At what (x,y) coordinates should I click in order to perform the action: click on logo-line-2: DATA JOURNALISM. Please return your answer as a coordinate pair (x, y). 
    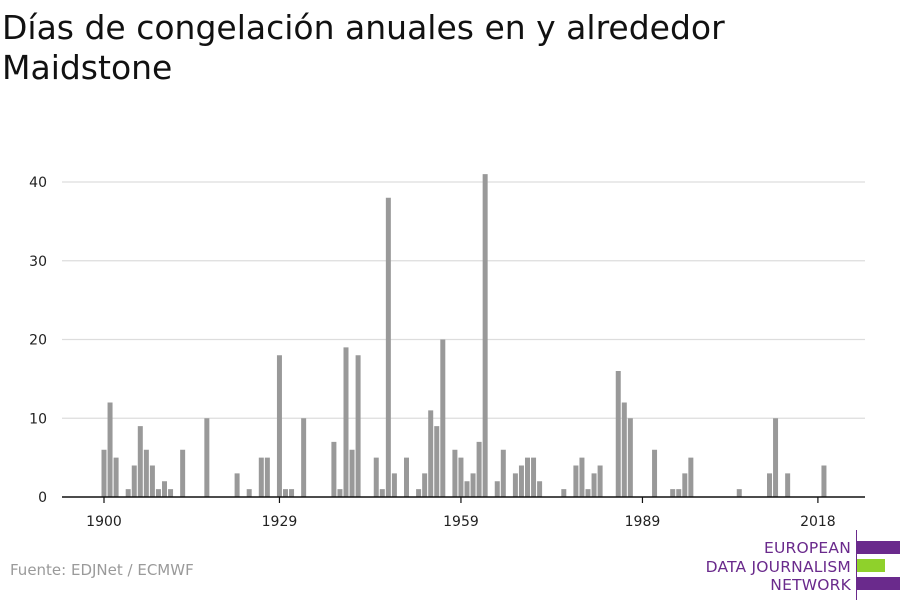
    Looking at the image, I should click on (778, 566).